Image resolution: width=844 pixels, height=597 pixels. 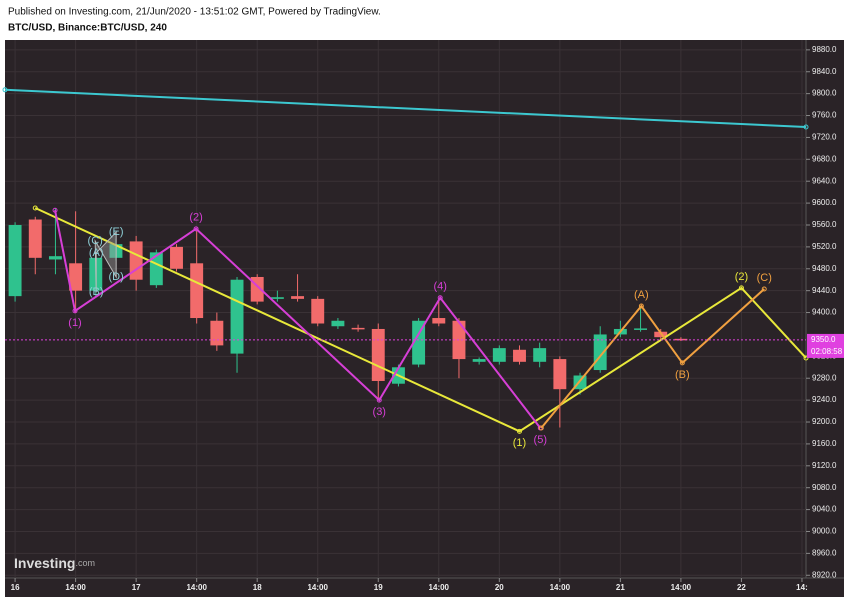 I want to click on wave-label: (5), so click(x=540, y=440).